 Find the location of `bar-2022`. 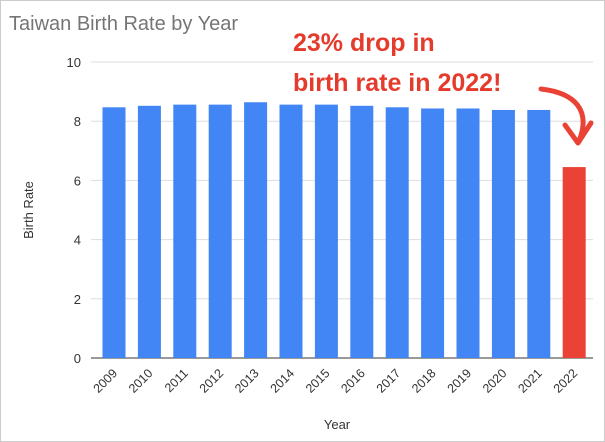

bar-2022 is located at coordinates (574, 262).